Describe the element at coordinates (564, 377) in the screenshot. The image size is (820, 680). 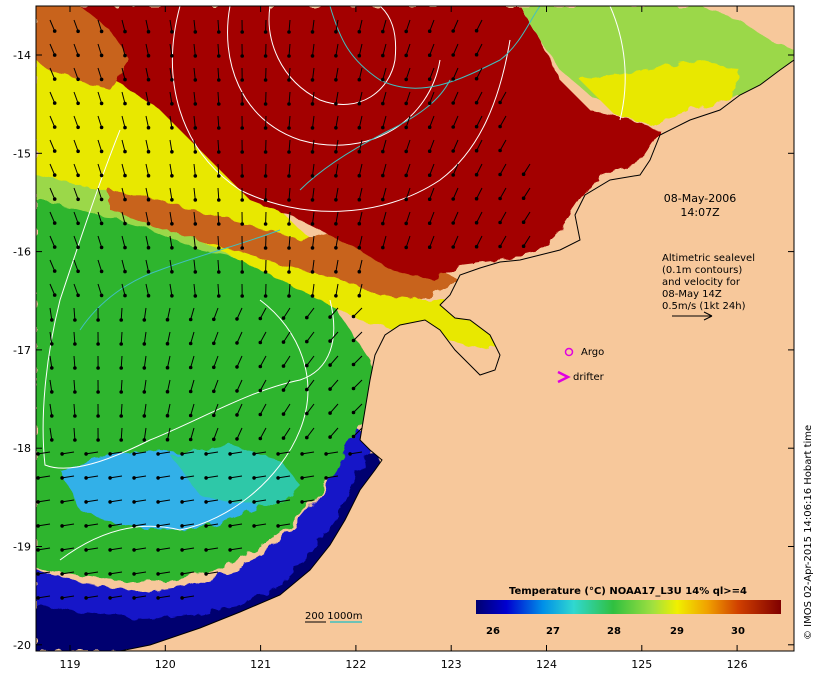
I see `drifter-chevron-icon` at that location.